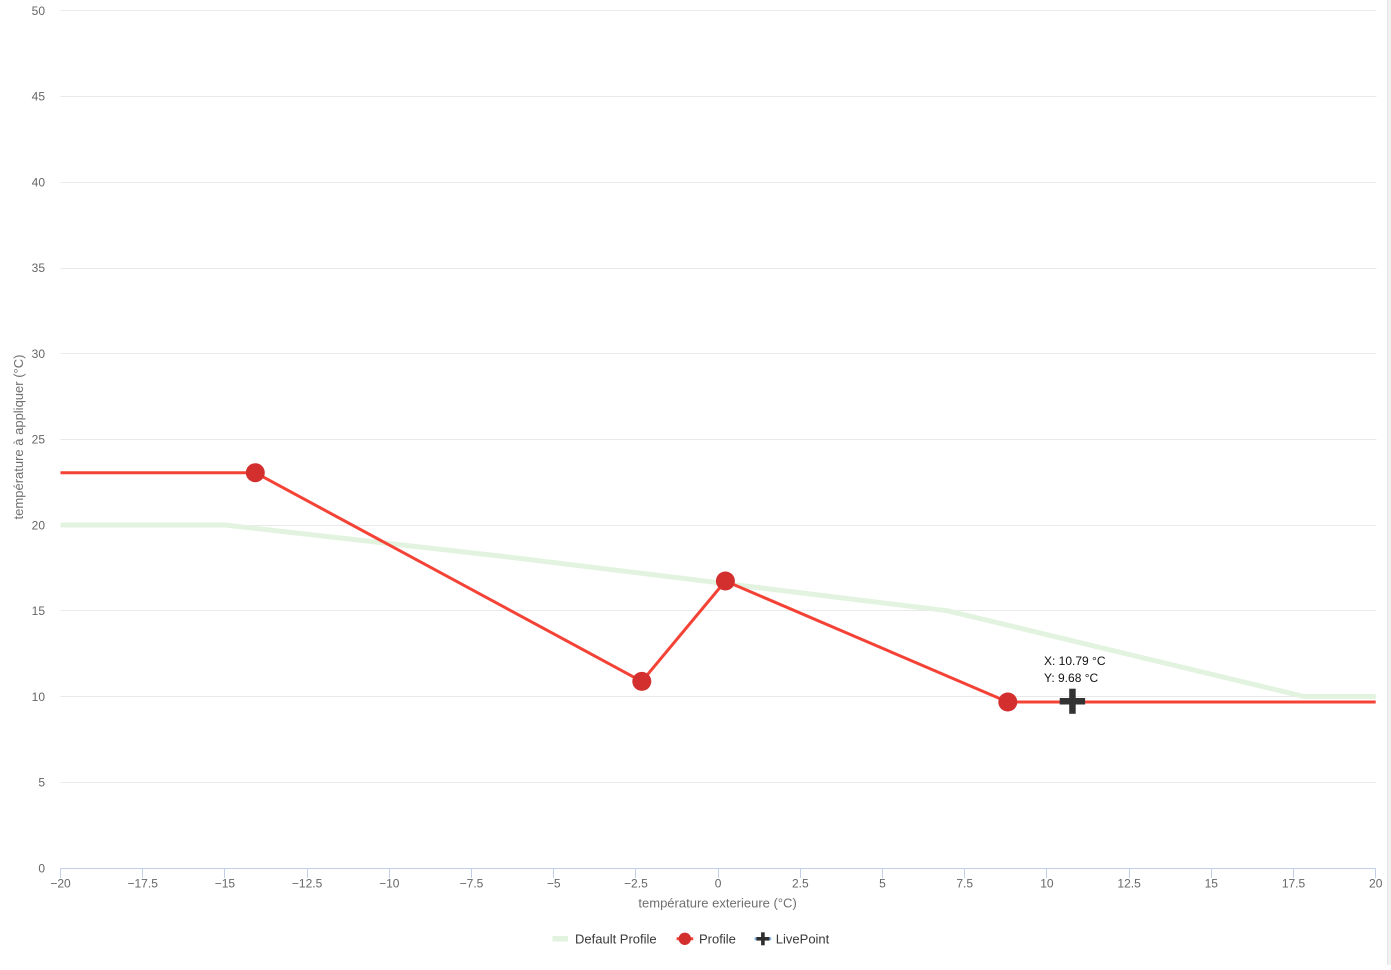 Image resolution: width=1391 pixels, height=970 pixels. What do you see at coordinates (307, 884) in the screenshot?
I see `svg-text: −12.5` at bounding box center [307, 884].